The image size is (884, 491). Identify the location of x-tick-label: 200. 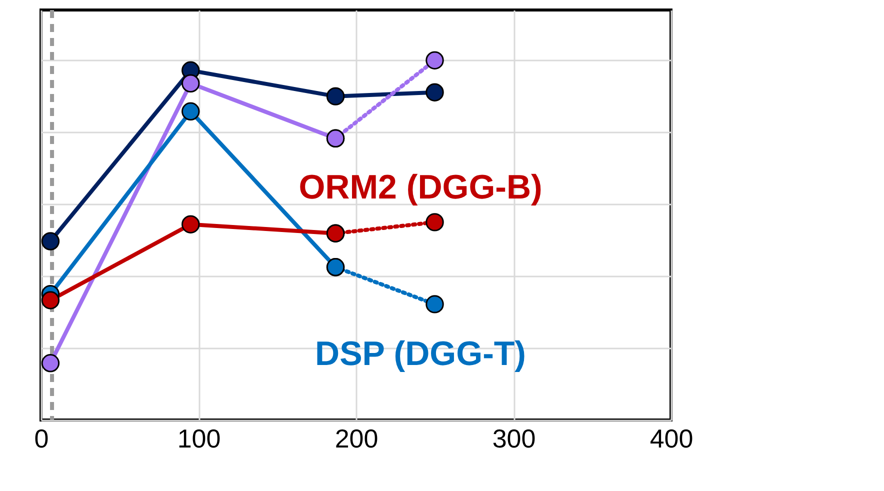
(356, 439).